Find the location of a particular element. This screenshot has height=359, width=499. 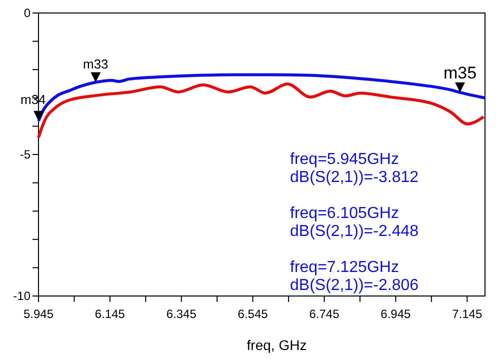

annotation: freq=5.945GHz is located at coordinates (344, 159).